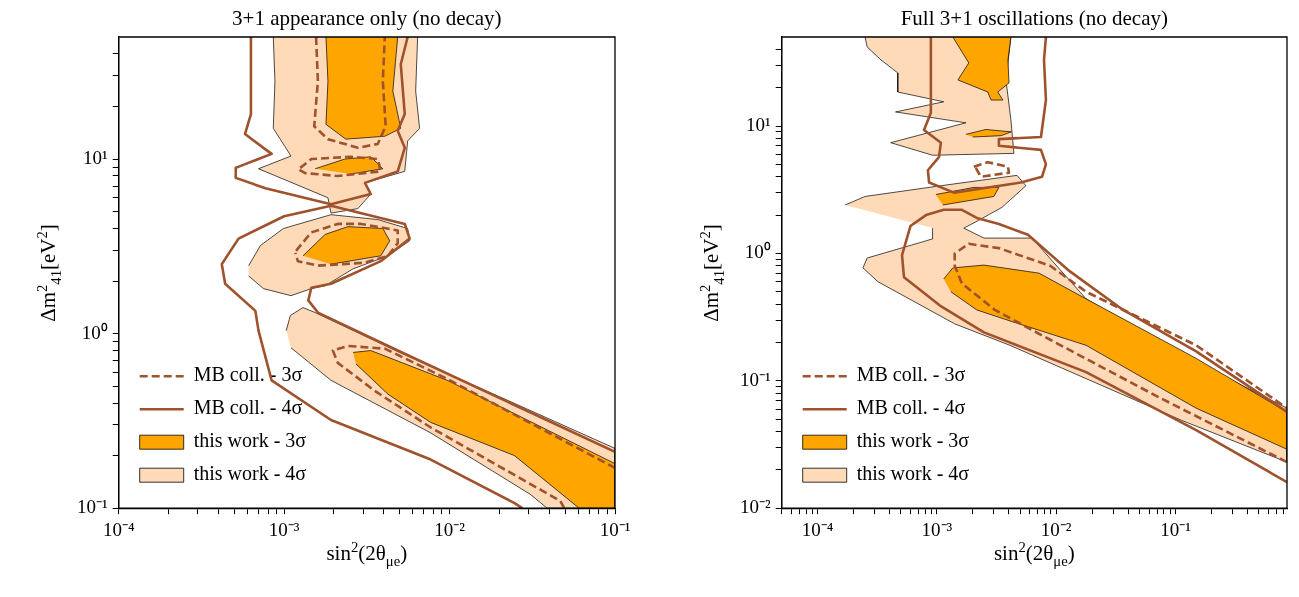 Image resolution: width=1299 pixels, height=597 pixels. What do you see at coordinates (1034, 18) in the screenshot?
I see `chart-title: Full 3+1 oscillations (no decay)` at bounding box center [1034, 18].